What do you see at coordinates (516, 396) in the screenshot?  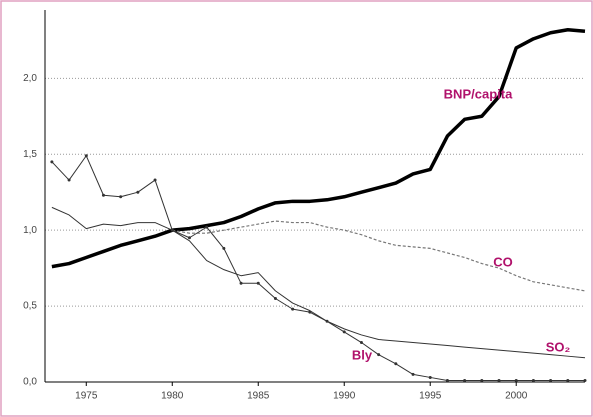 I see `x-tick-label: 2000` at bounding box center [516, 396].